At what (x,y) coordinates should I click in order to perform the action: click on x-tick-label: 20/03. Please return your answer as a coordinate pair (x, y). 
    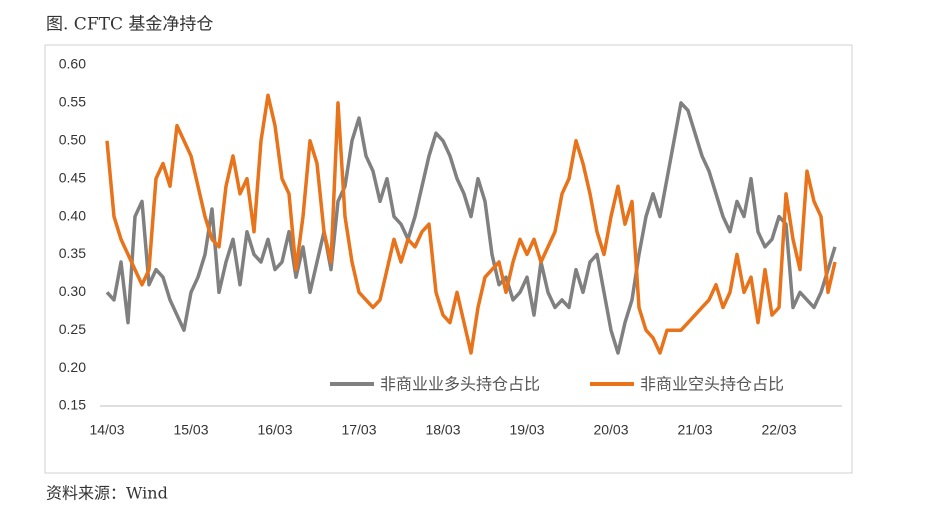
    Looking at the image, I should click on (610, 430).